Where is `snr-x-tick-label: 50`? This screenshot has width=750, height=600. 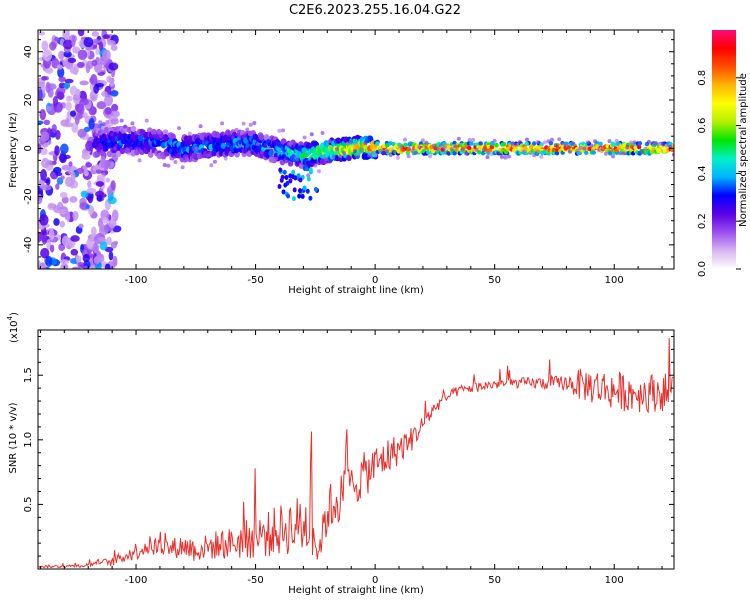
snr-x-tick-label: 50 is located at coordinates (494, 580).